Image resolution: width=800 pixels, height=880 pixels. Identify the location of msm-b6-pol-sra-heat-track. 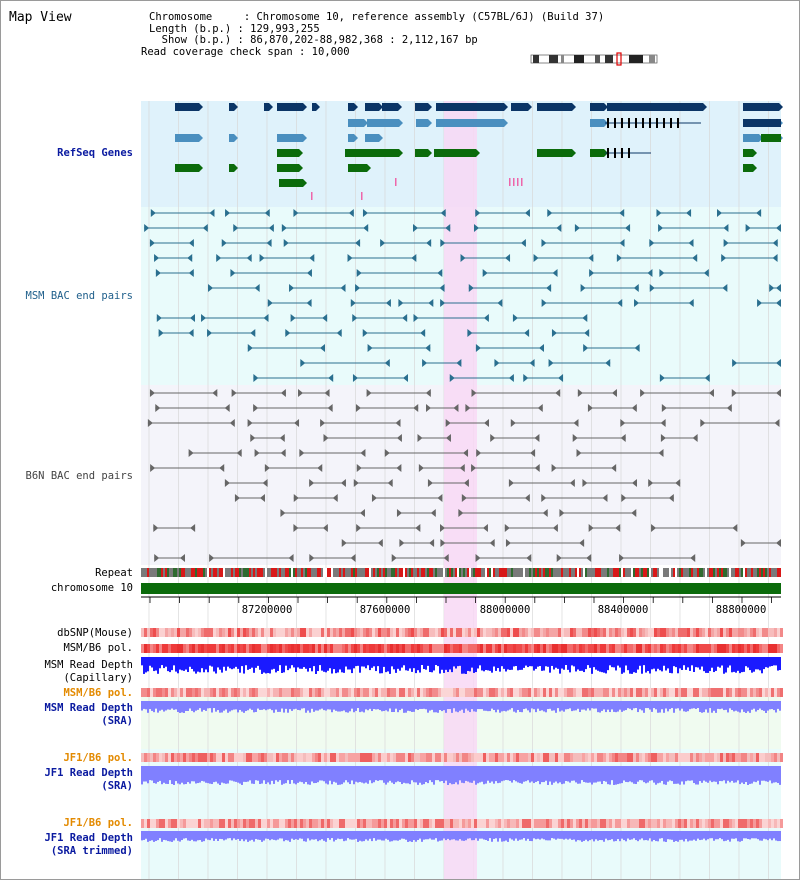
(462, 692).